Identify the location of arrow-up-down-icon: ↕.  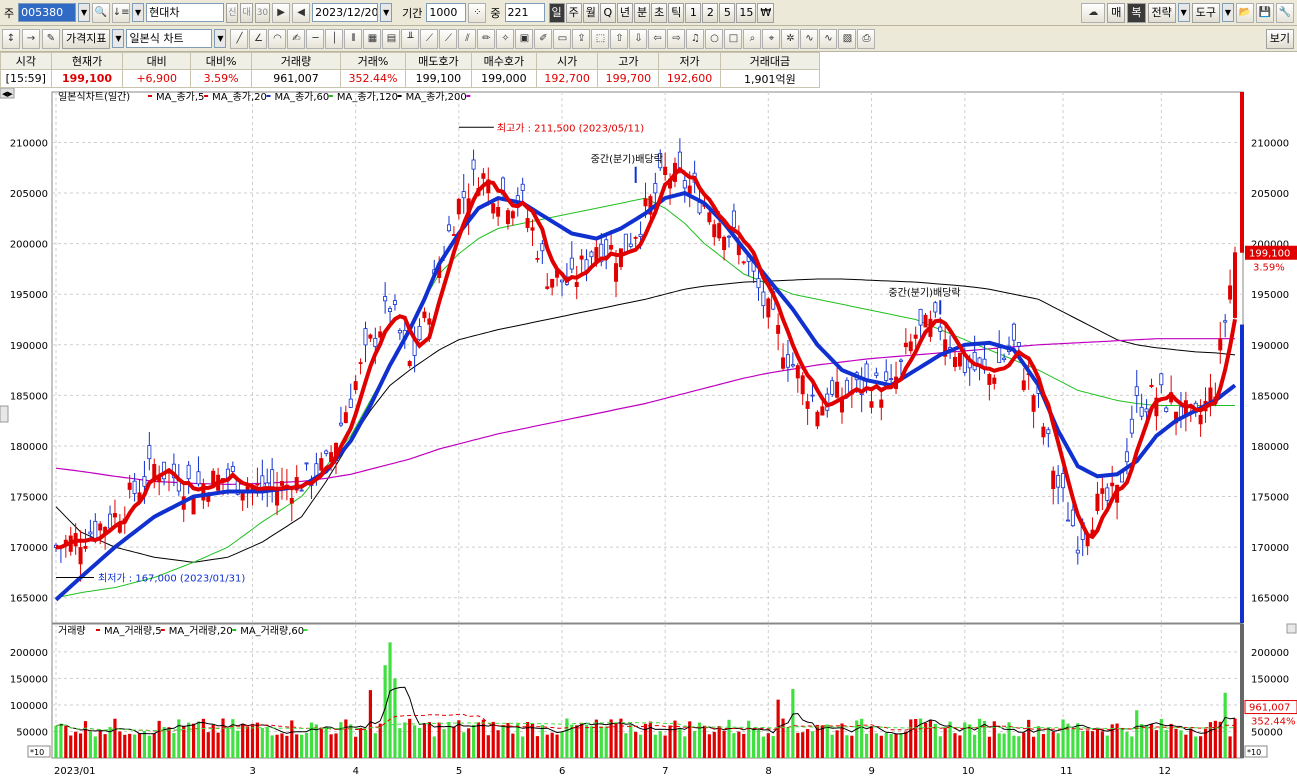
(11, 38).